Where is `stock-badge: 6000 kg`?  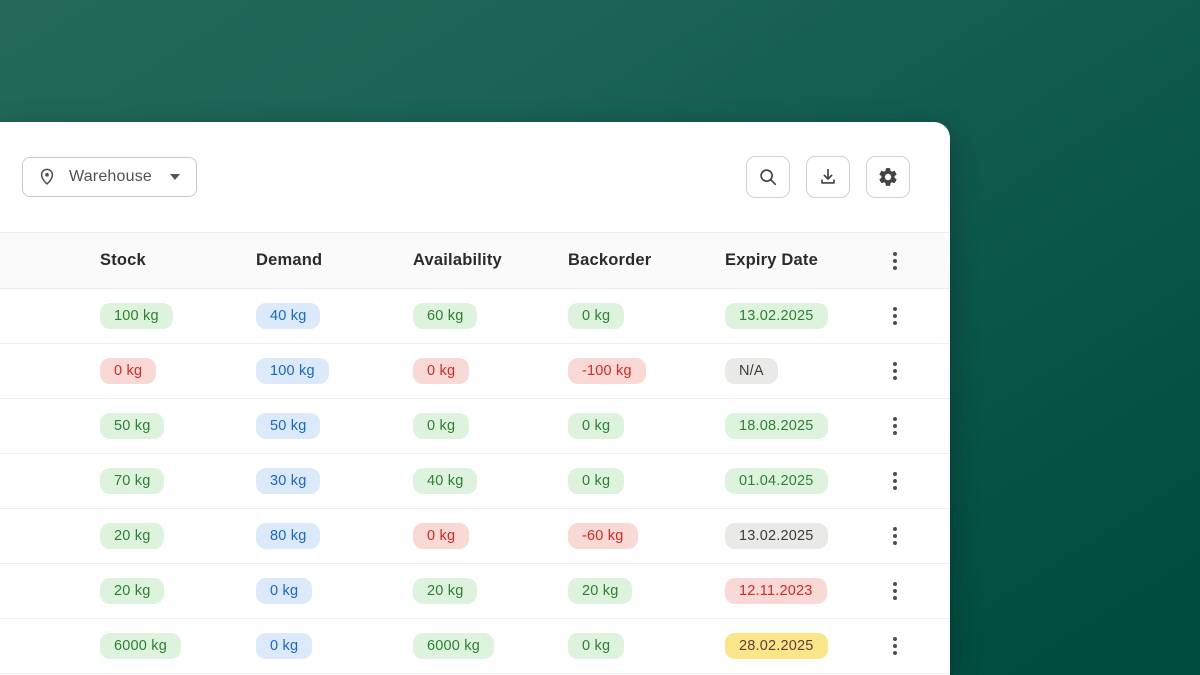
stock-badge: 6000 kg is located at coordinates (140, 646).